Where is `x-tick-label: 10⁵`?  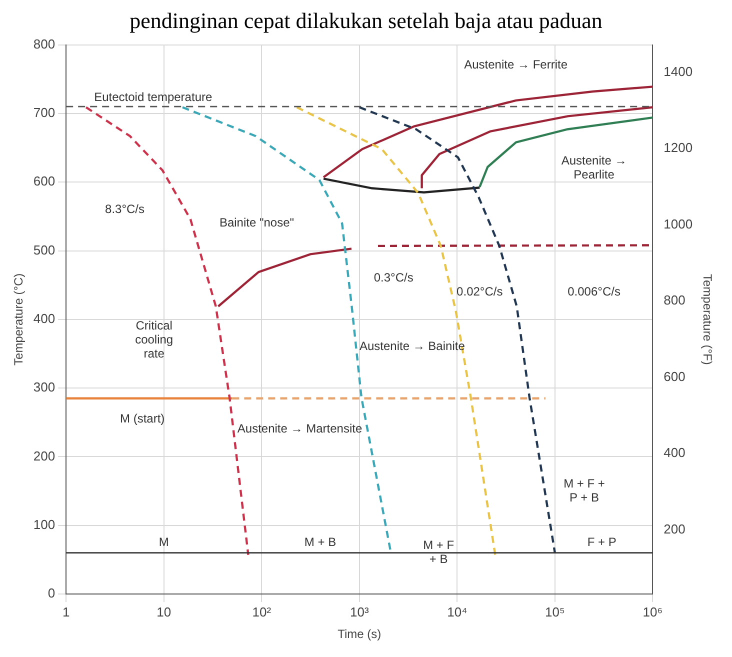 x-tick-label: 10⁵ is located at coordinates (554, 612).